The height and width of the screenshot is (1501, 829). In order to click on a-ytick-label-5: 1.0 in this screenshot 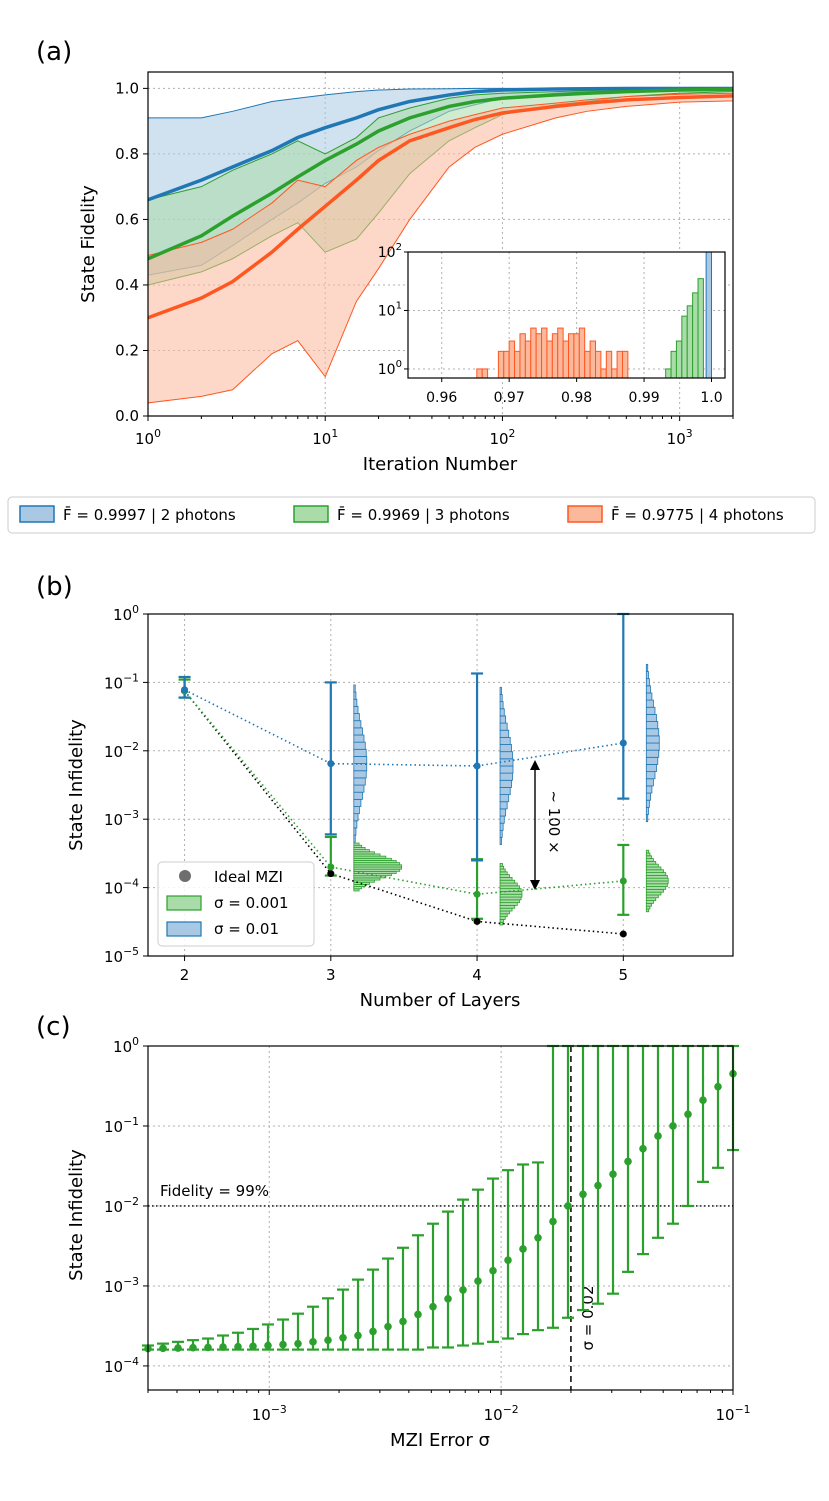, I will do `click(127, 88)`.